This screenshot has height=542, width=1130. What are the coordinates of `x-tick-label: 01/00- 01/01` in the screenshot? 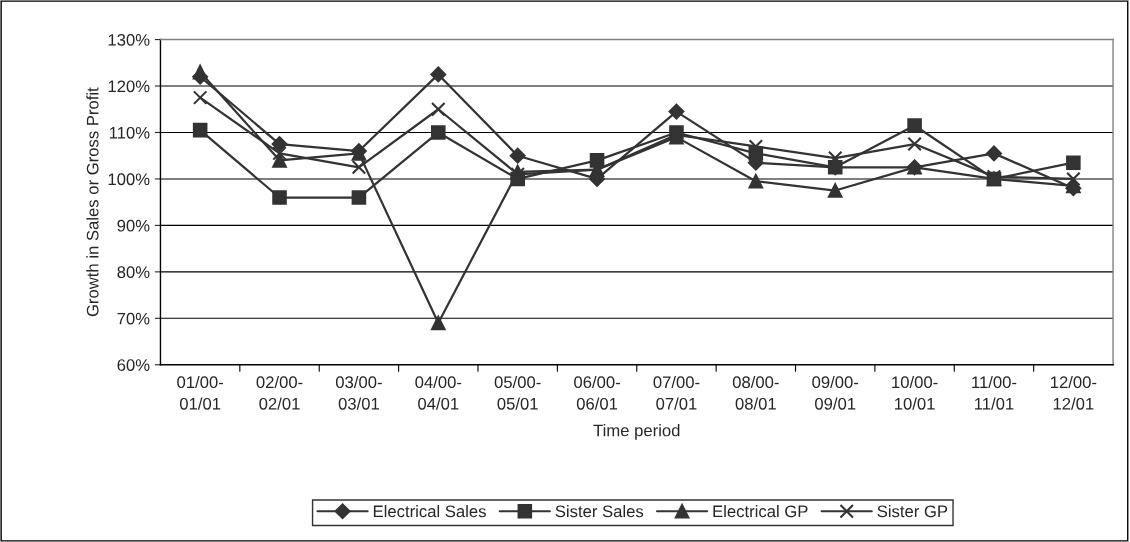 It's located at (200, 392).